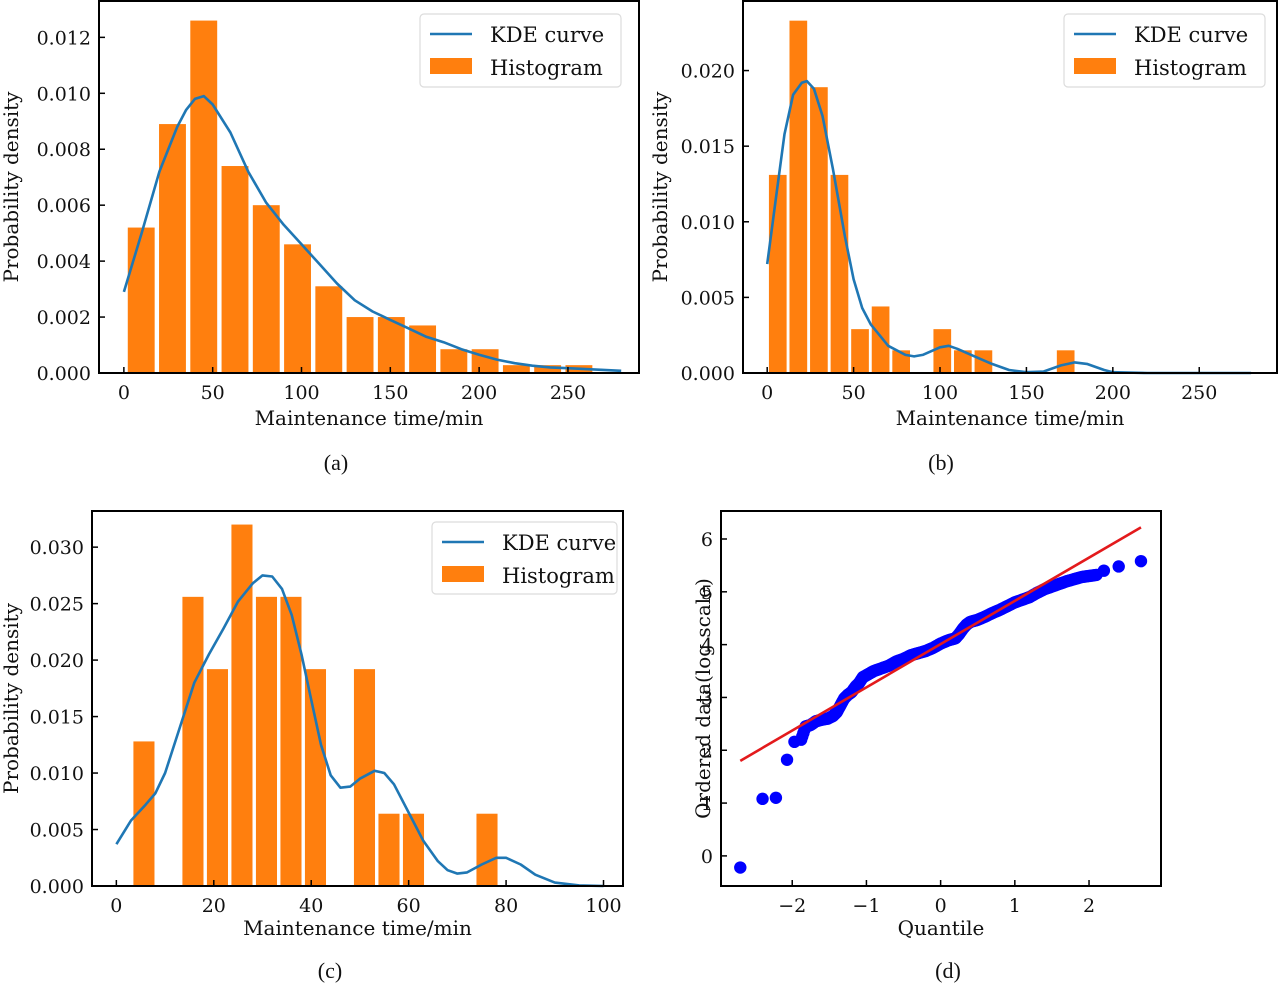 The image size is (1280, 984). What do you see at coordinates (57, 548) in the screenshot?
I see `y-tick-label-c: 0.030` at bounding box center [57, 548].